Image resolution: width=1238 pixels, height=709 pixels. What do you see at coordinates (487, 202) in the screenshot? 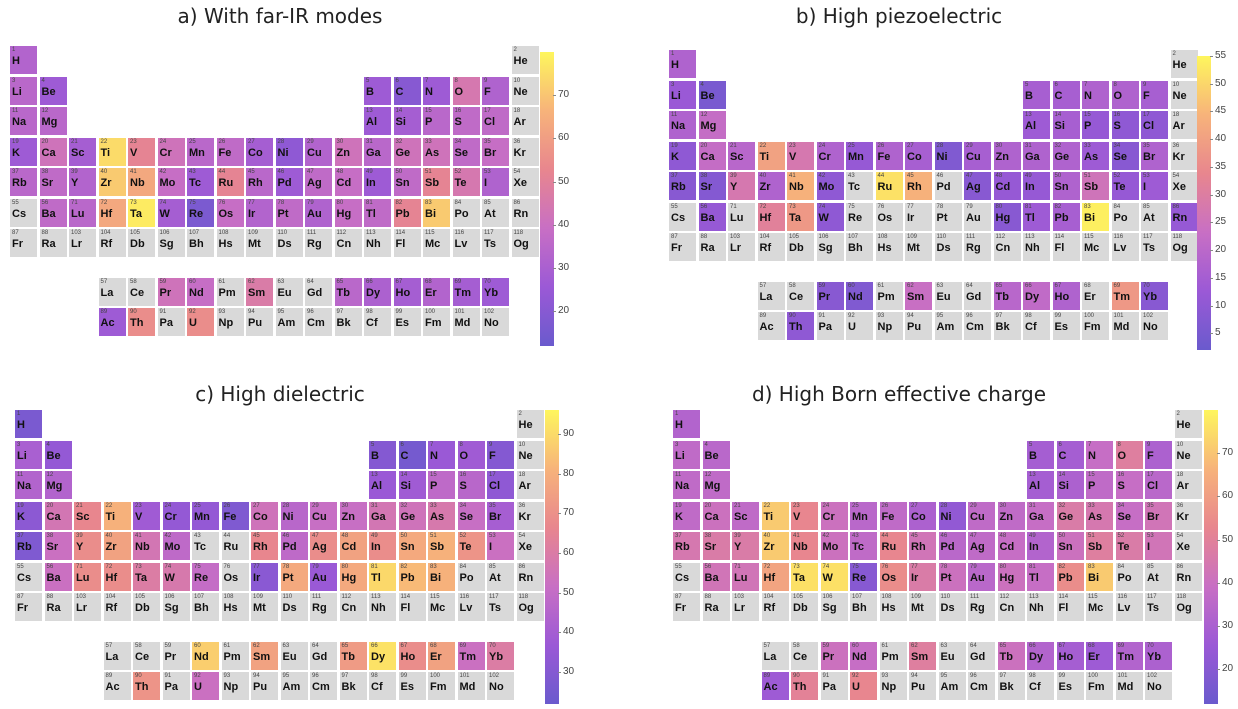
I see `atomic-number: 85` at bounding box center [487, 202].